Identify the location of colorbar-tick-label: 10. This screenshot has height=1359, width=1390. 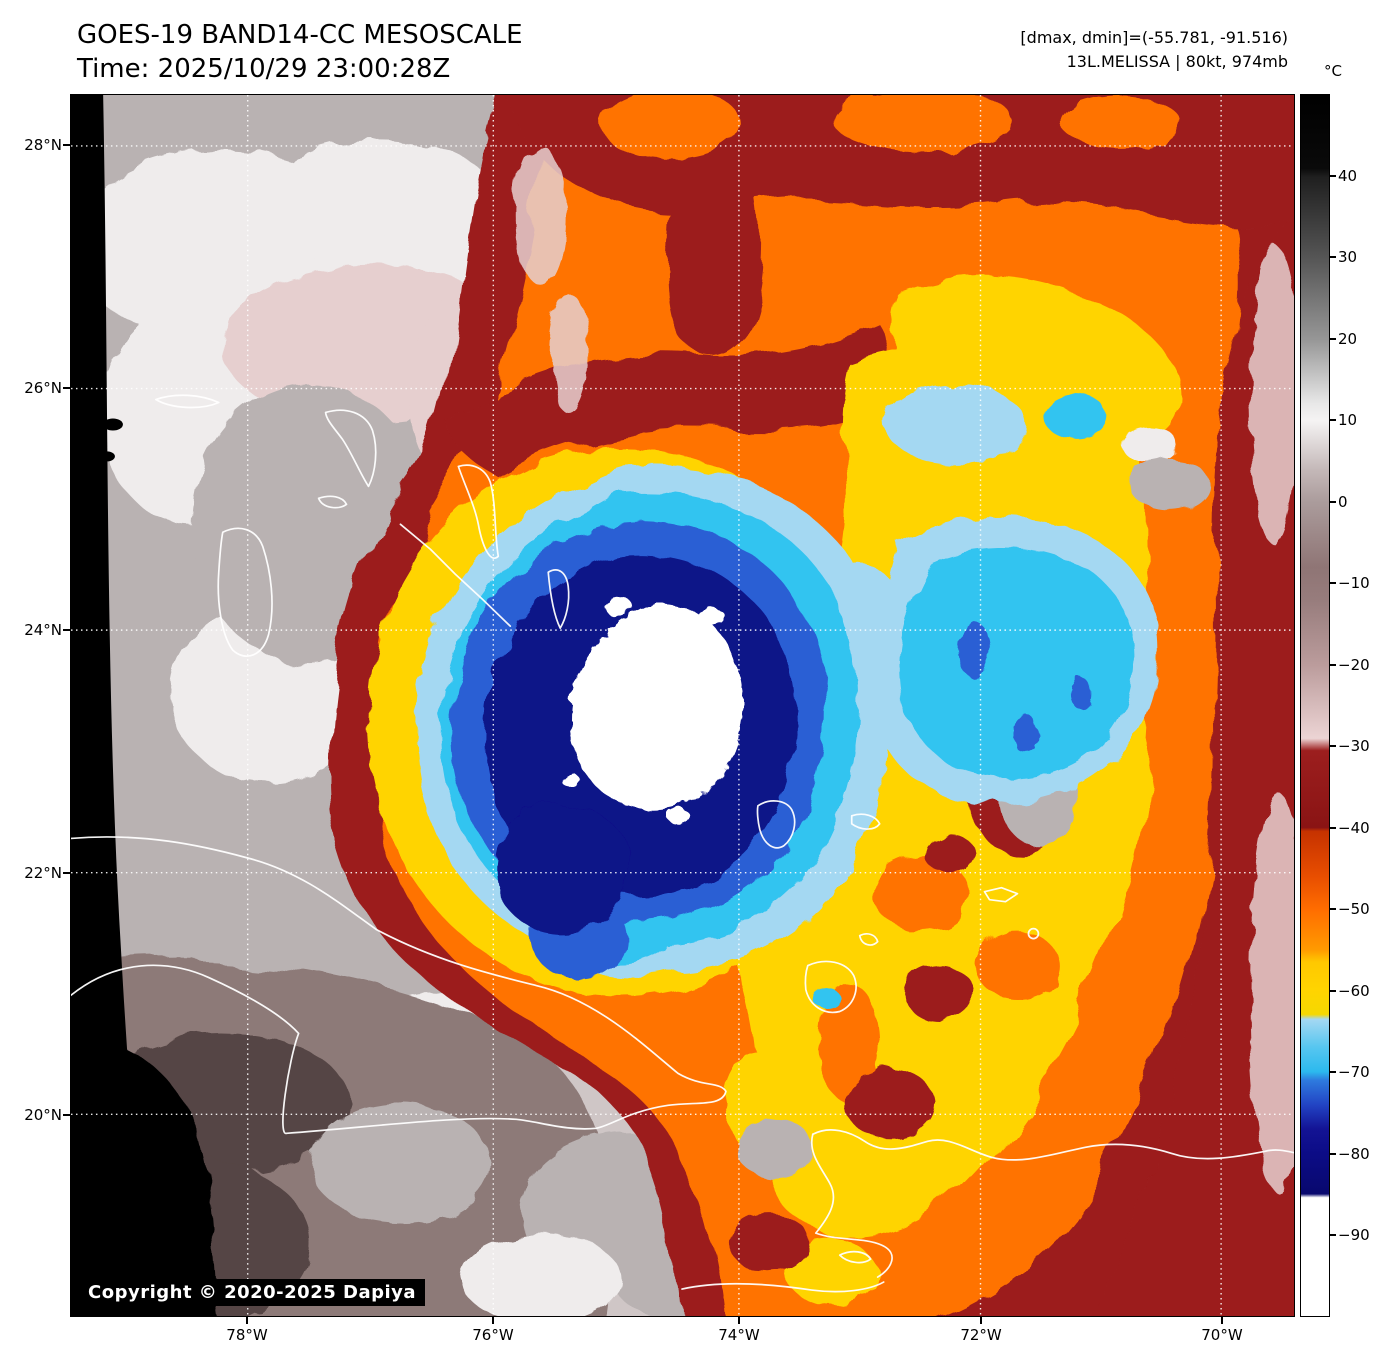
(1348, 420).